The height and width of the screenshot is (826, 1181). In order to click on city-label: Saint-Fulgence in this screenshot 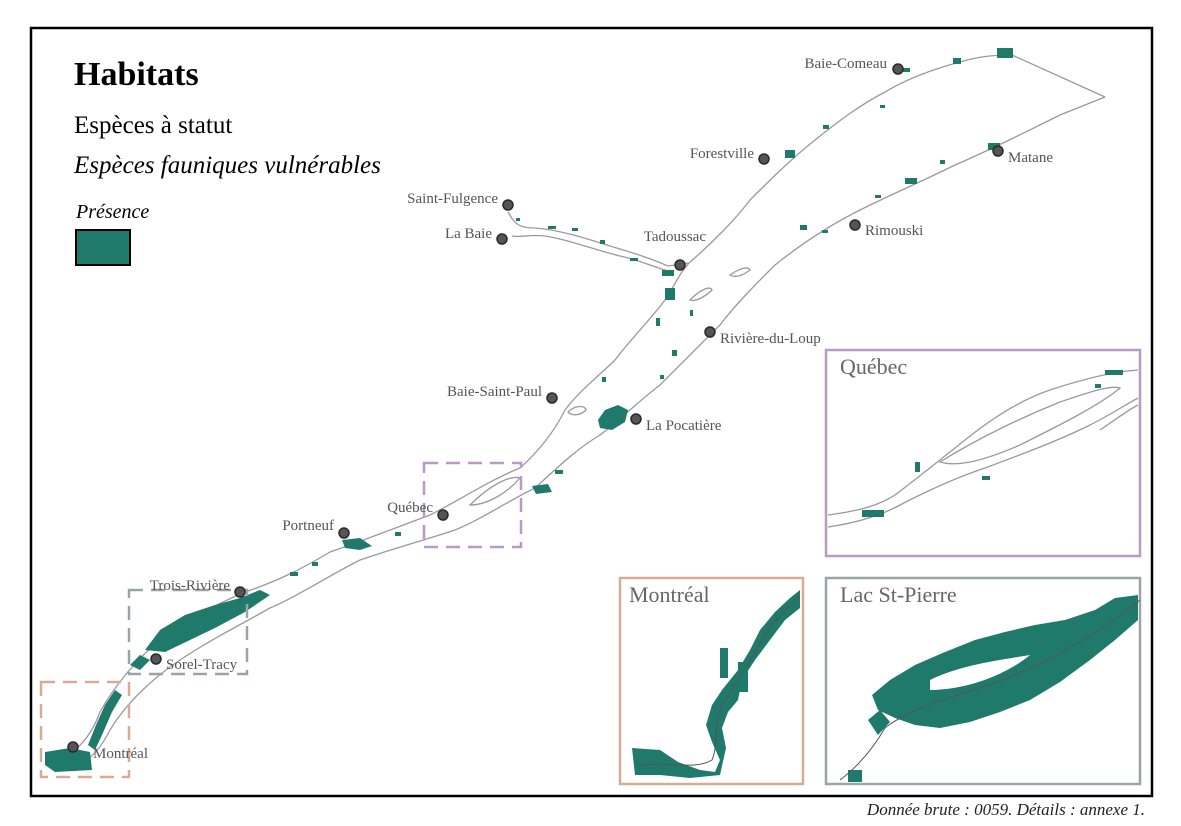, I will do `click(452, 199)`.